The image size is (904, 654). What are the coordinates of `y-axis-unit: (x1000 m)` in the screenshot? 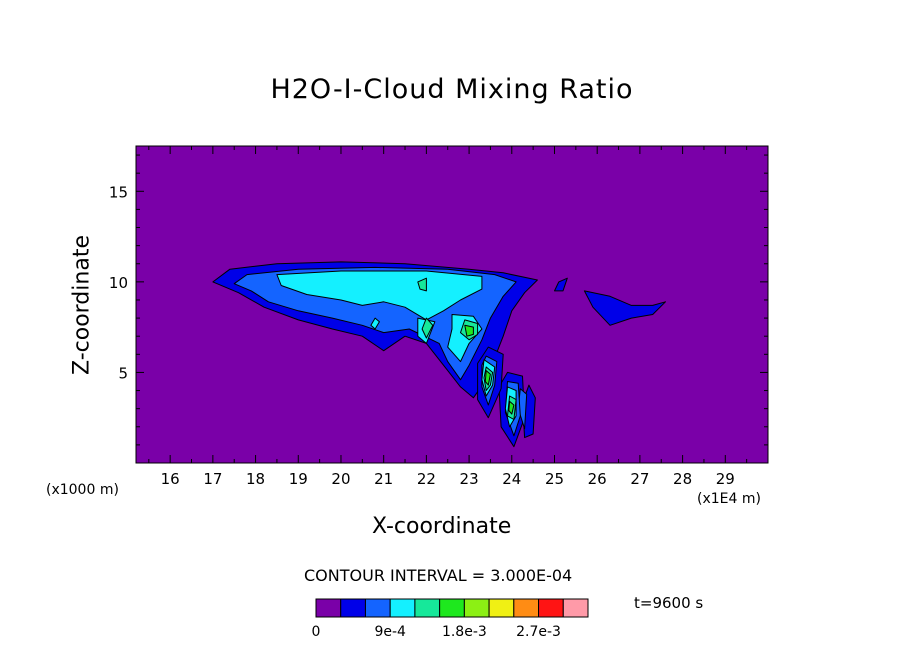 It's located at (82, 490).